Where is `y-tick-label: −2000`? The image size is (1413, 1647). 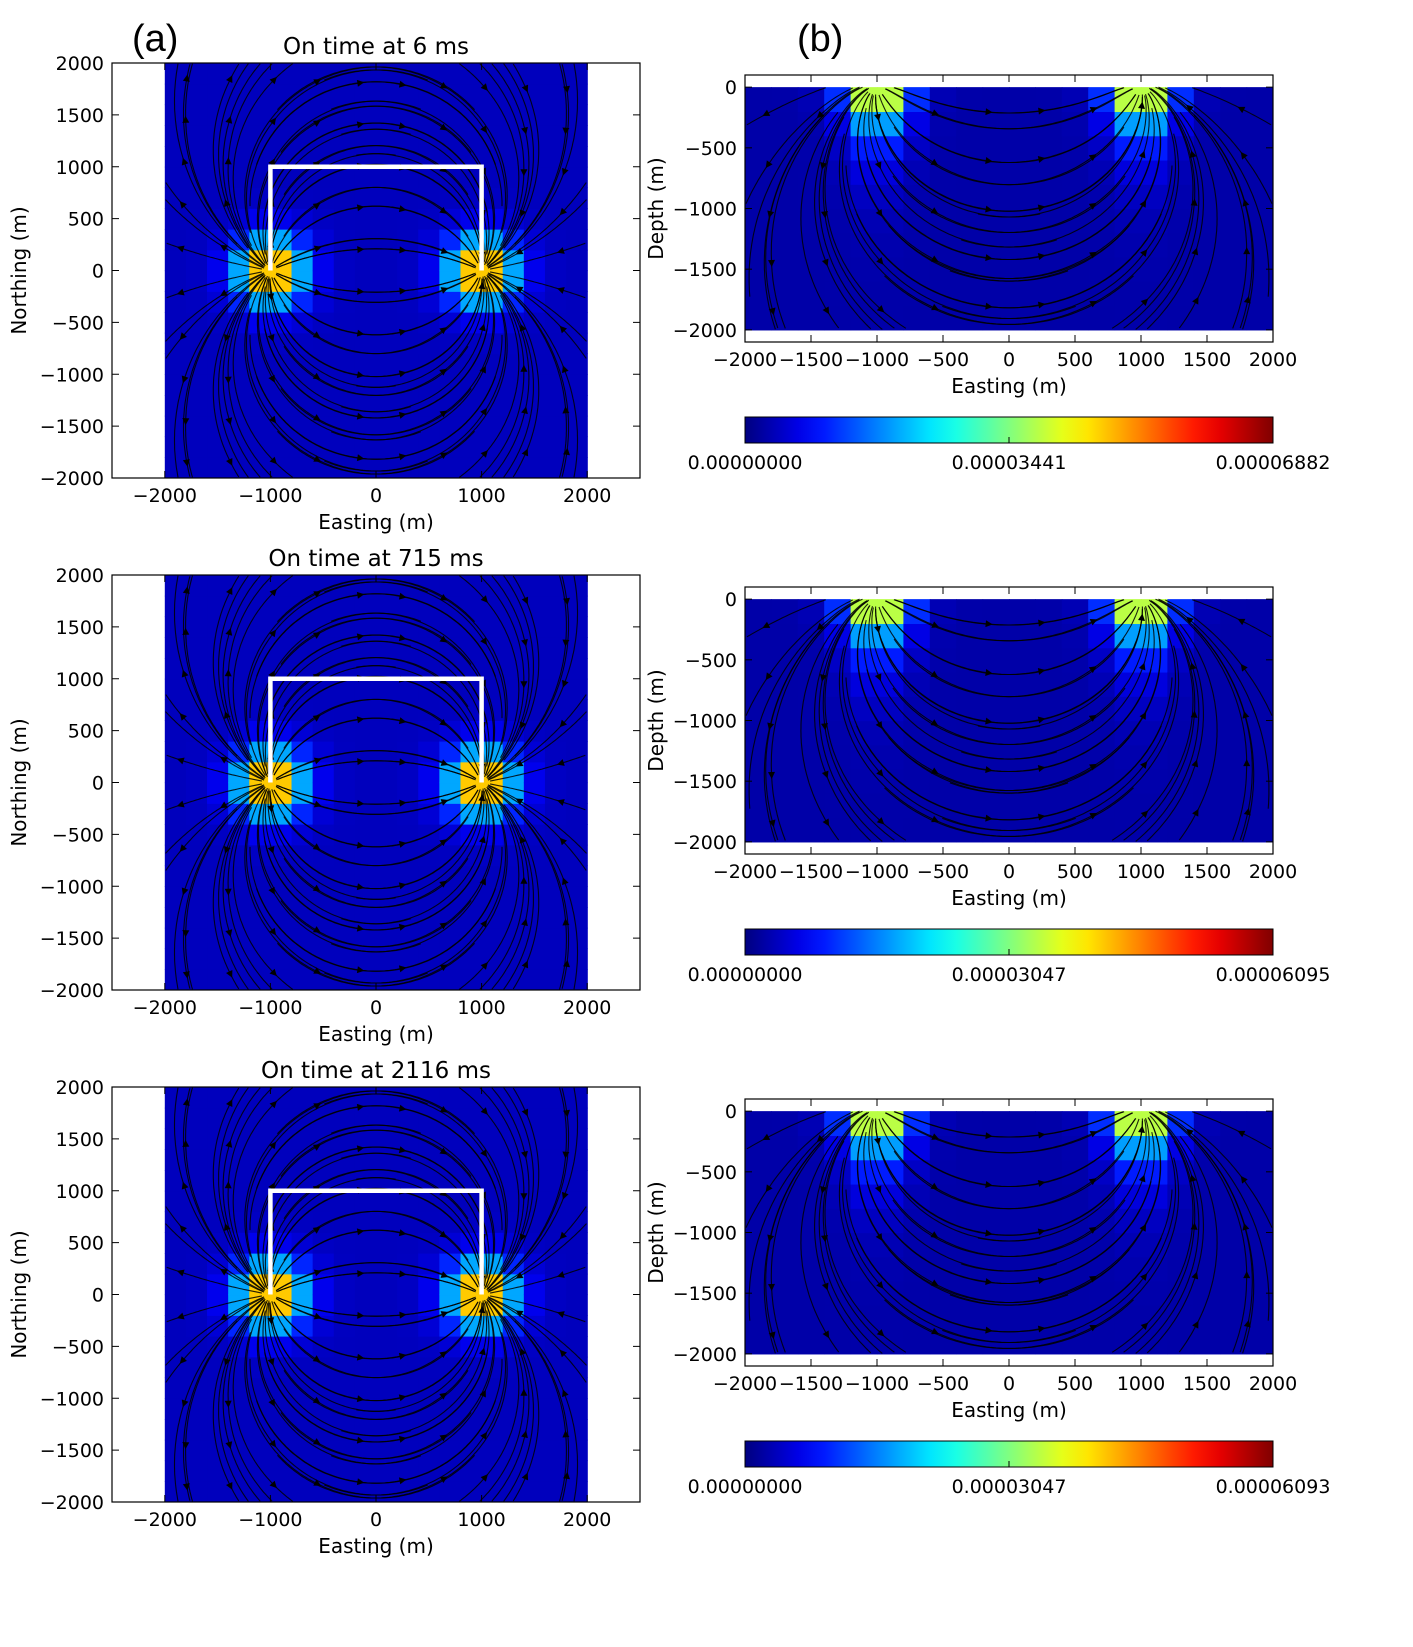 y-tick-label: −2000 is located at coordinates (705, 331).